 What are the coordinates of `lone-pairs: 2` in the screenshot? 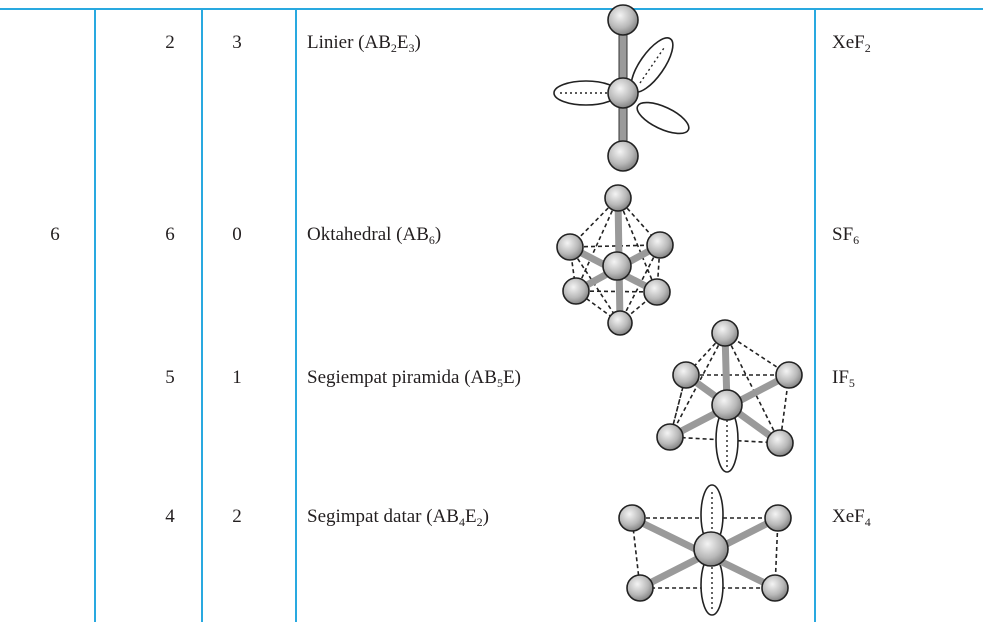 It's located at (237, 516).